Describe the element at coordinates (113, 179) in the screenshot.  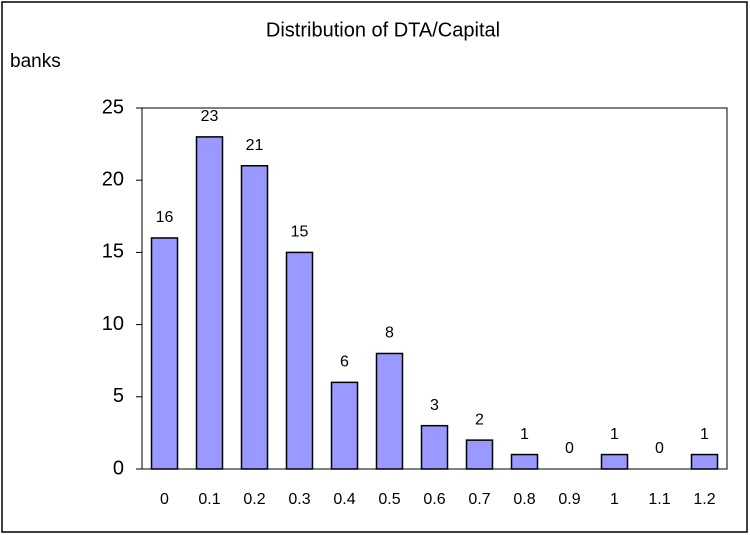
I see `y-tick-label: 20` at that location.